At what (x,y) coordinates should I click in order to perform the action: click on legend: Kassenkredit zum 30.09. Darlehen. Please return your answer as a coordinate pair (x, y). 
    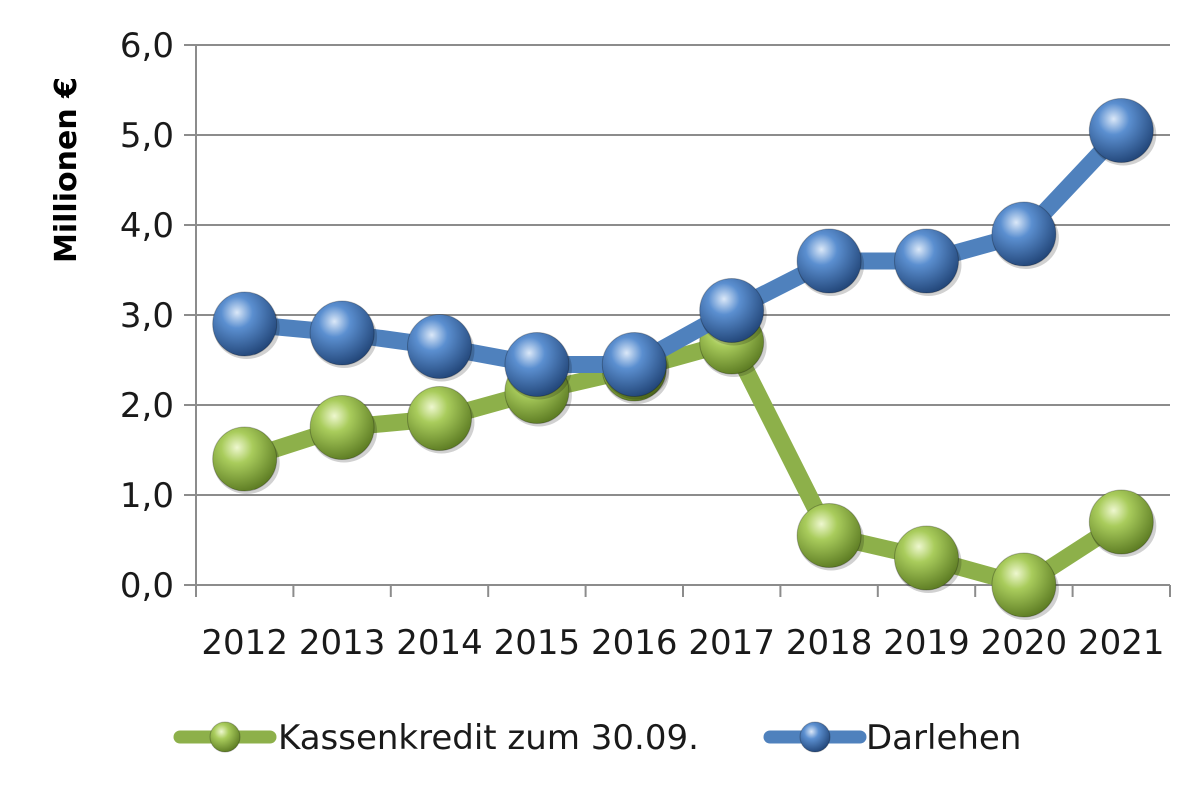
    Looking at the image, I should click on (597, 738).